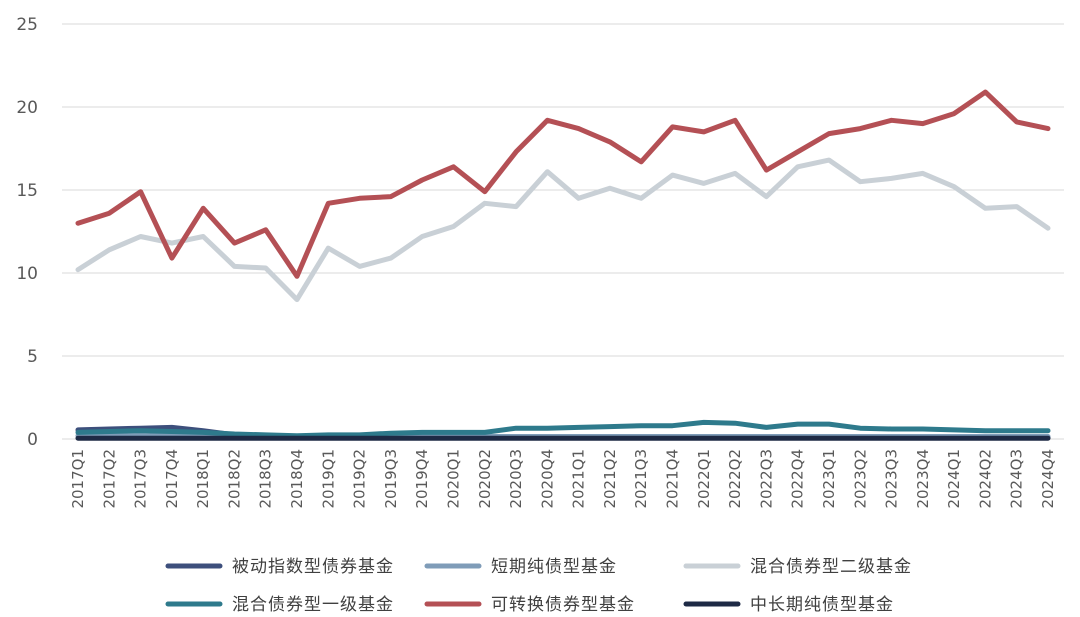 This screenshot has height=617, width=1080. I want to click on x-tick-label: 2024Q3, so click(1017, 479).